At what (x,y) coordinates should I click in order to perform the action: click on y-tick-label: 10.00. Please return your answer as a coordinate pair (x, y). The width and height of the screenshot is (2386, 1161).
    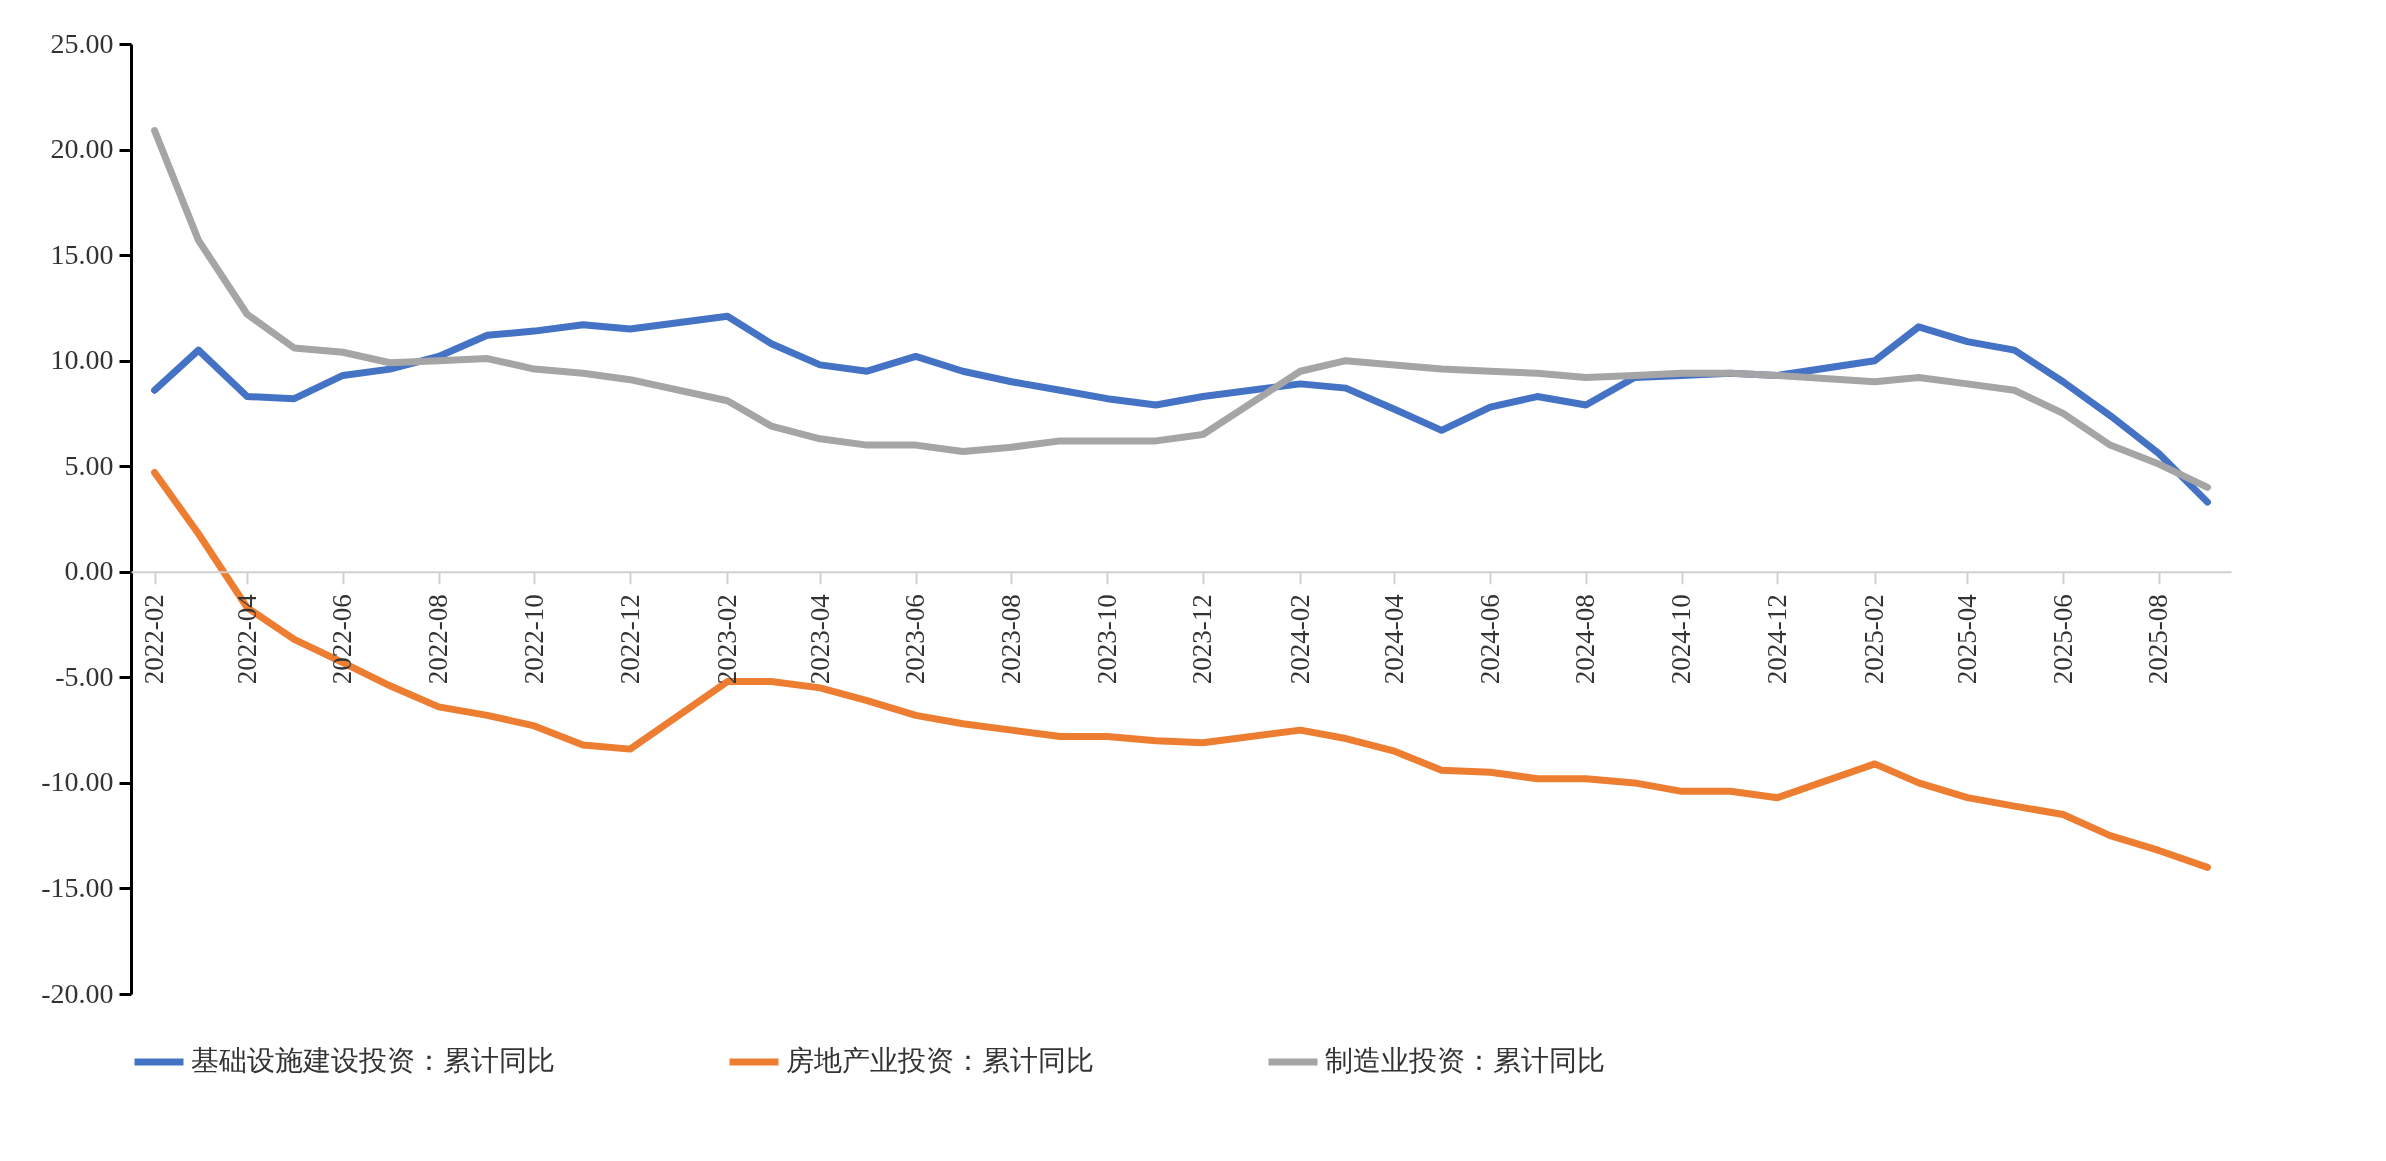
    Looking at the image, I should click on (82, 360).